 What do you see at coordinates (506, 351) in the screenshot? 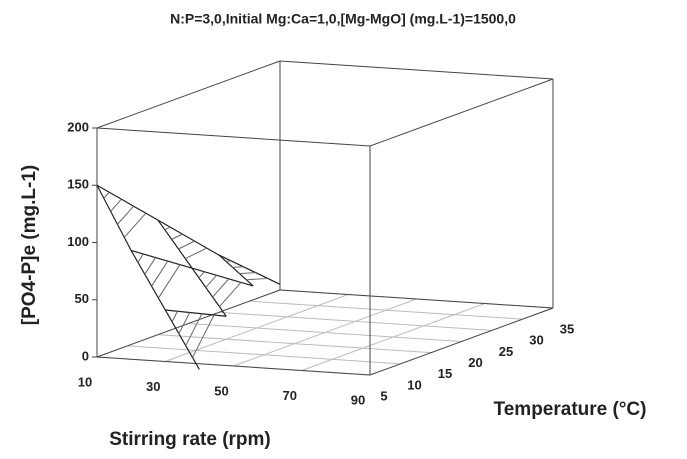
I see `y-tick-label: 25` at bounding box center [506, 351].